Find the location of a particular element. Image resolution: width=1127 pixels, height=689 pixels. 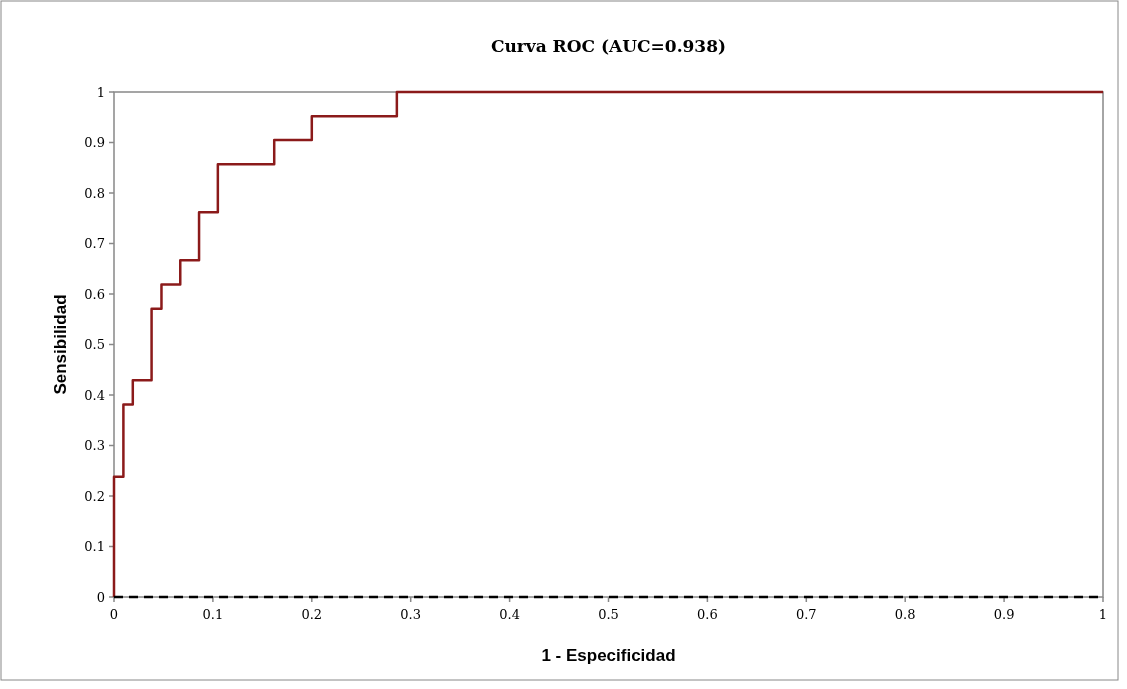

x-tick-label: 0.4 is located at coordinates (509, 614).